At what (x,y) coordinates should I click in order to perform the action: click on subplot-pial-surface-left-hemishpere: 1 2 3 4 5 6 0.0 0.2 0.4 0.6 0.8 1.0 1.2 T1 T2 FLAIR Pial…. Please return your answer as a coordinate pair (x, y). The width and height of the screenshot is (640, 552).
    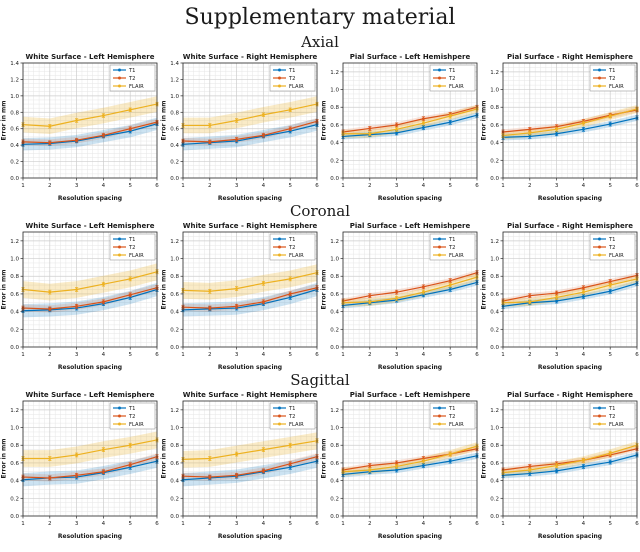
    Looking at the image, I should click on (400, 296).